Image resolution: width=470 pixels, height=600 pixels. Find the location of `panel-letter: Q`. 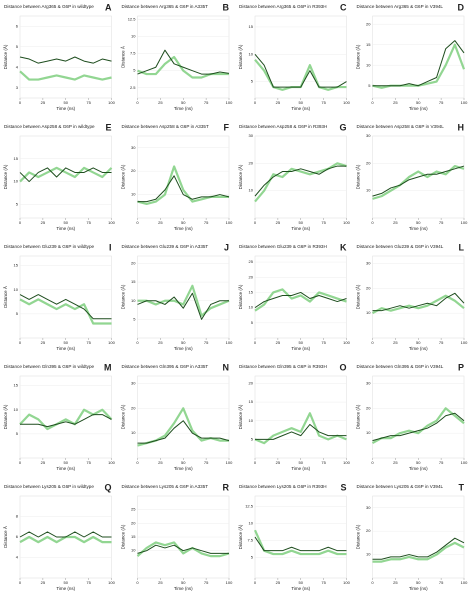

panel-letter: Q is located at coordinates (107, 487).